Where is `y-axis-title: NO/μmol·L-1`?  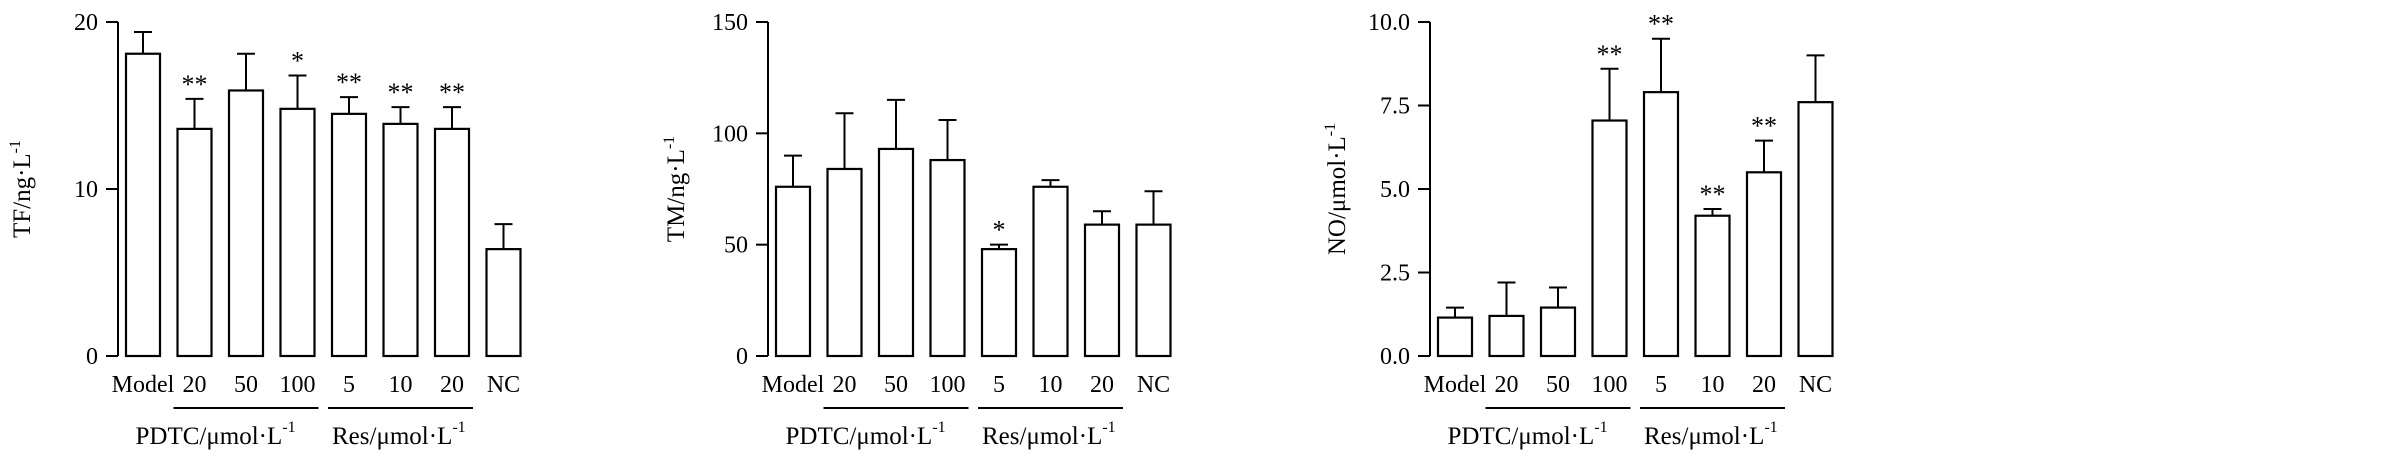 y-axis-title: NO/μmol·L-1 is located at coordinates (1336, 189).